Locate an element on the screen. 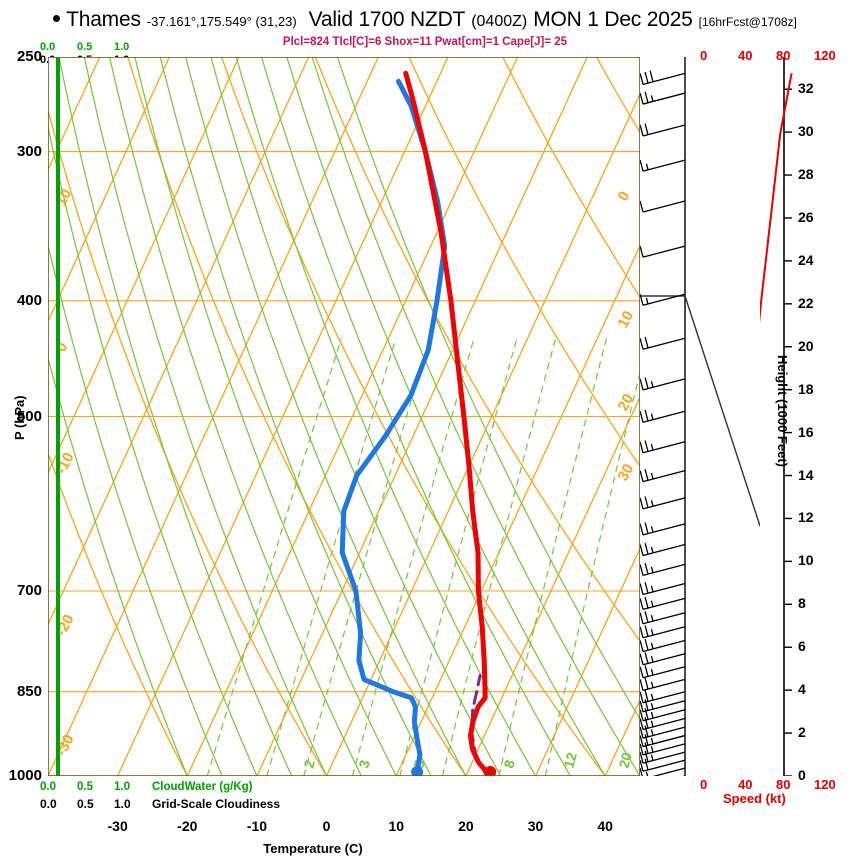 The width and height of the screenshot is (850, 860). svg-text: 2 is located at coordinates (309, 764).